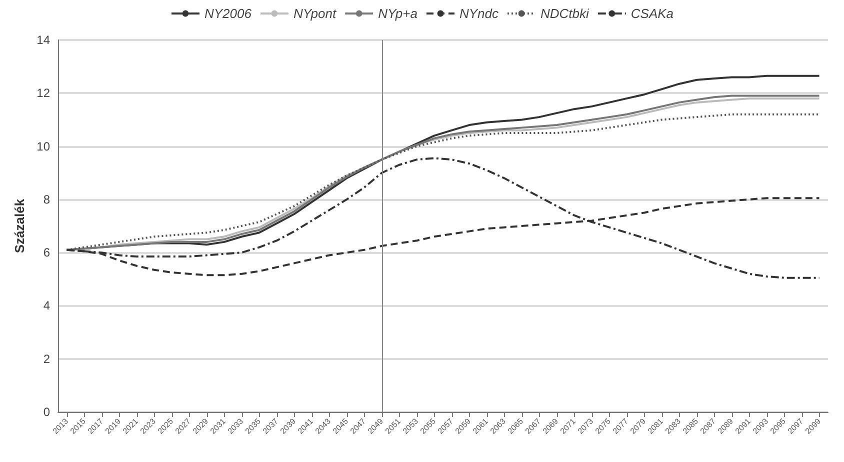 The width and height of the screenshot is (844, 462). What do you see at coordinates (43, 40) in the screenshot?
I see `y-tick-label: 14` at bounding box center [43, 40].